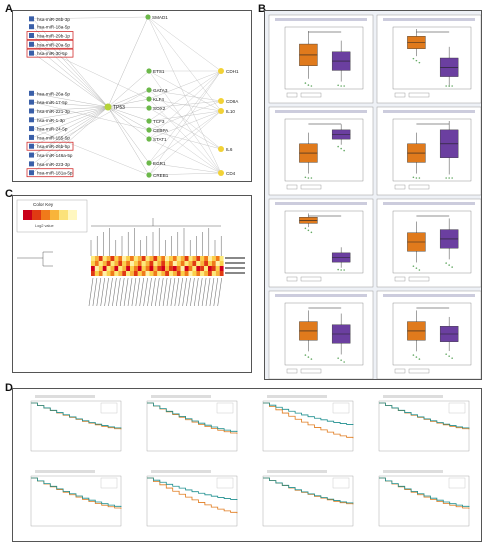  I want to click on tf-label: SMAD1, so click(160, 17).